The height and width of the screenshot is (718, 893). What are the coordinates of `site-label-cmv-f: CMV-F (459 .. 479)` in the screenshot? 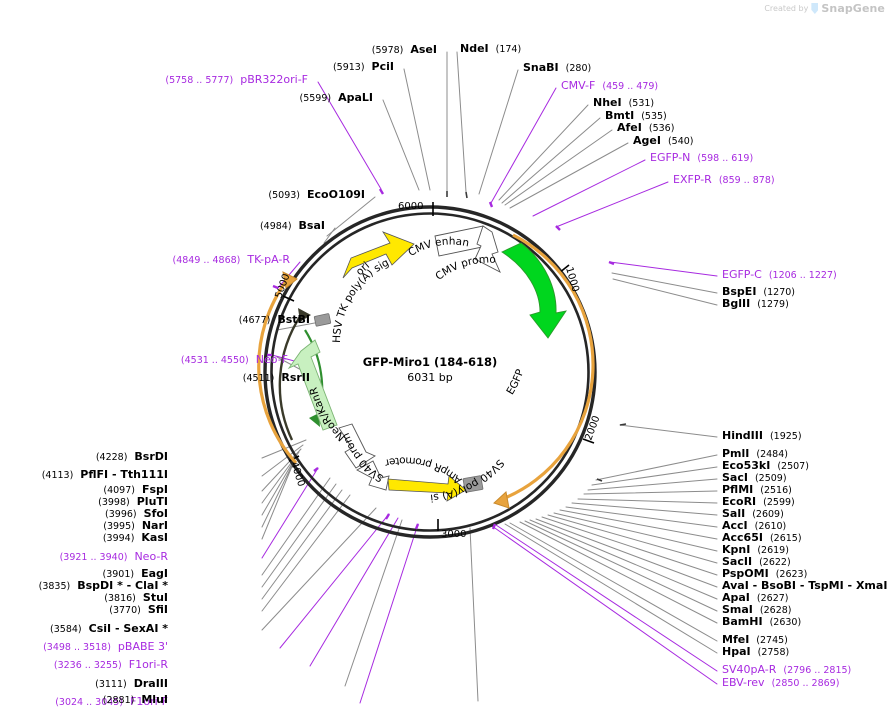 It's located at (609, 86).